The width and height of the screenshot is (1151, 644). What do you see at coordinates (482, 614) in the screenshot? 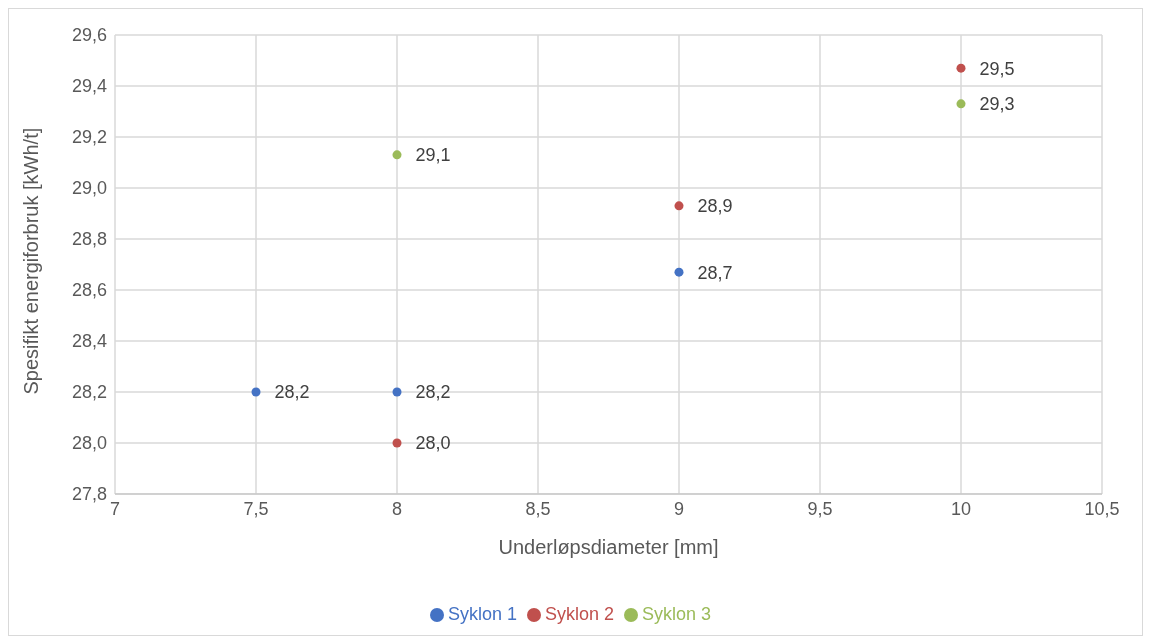
I see `legend-label: Syklon 1` at bounding box center [482, 614].